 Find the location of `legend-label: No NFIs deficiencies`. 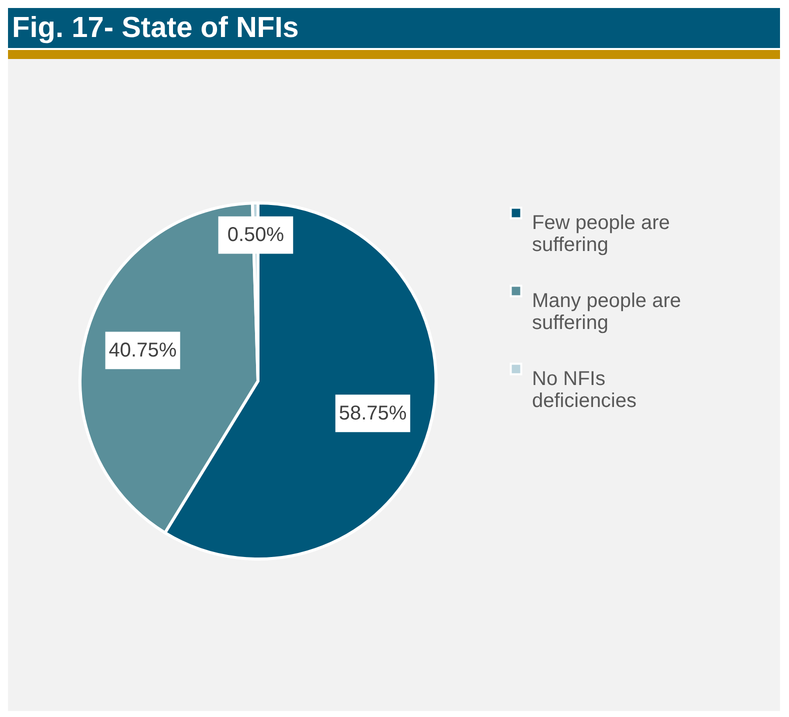

legend-label: No NFIs deficiencies is located at coordinates (584, 390).